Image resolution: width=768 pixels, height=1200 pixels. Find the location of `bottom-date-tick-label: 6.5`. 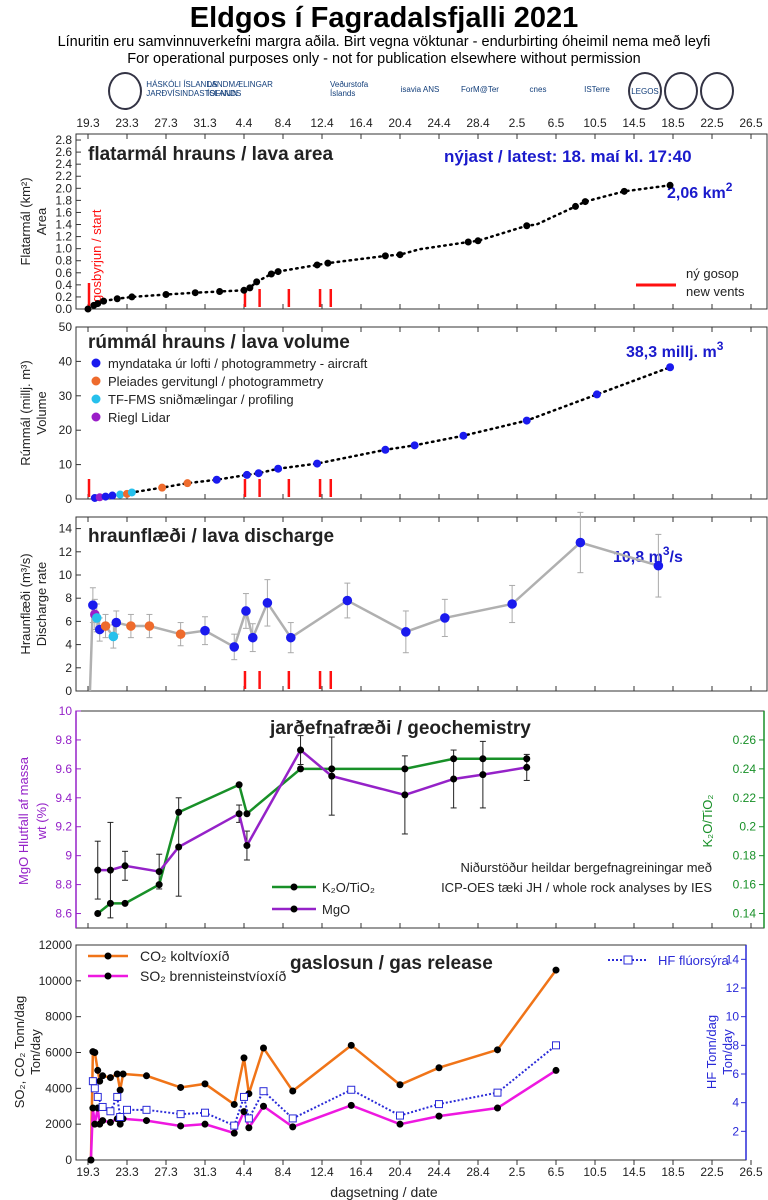

bottom-date-tick-label: 6.5 is located at coordinates (556, 1172).